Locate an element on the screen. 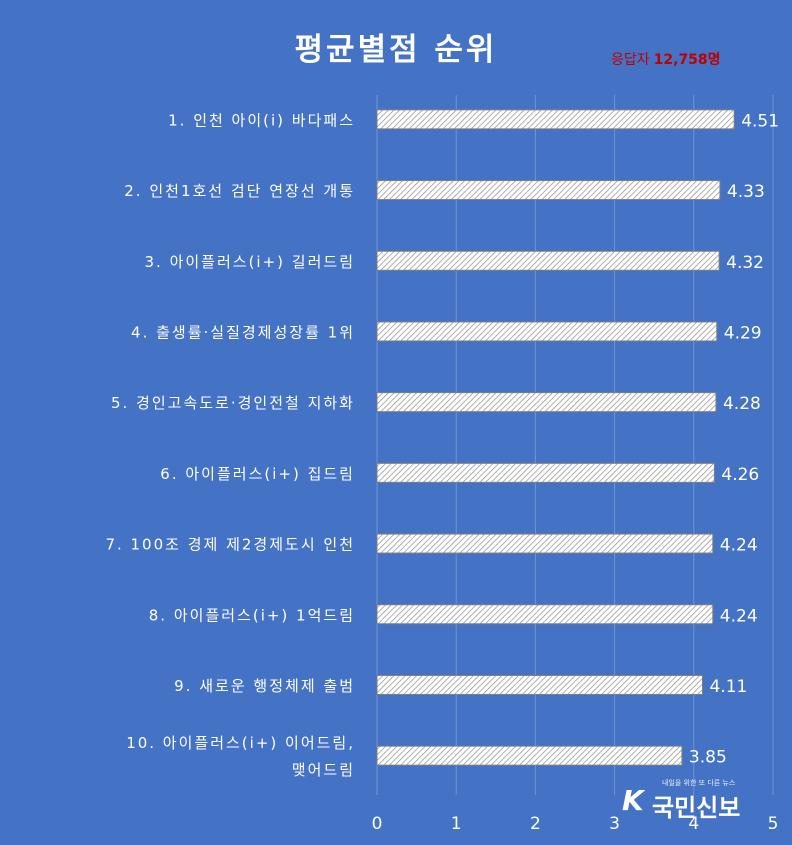  x-tick-label: 4 is located at coordinates (693, 824).